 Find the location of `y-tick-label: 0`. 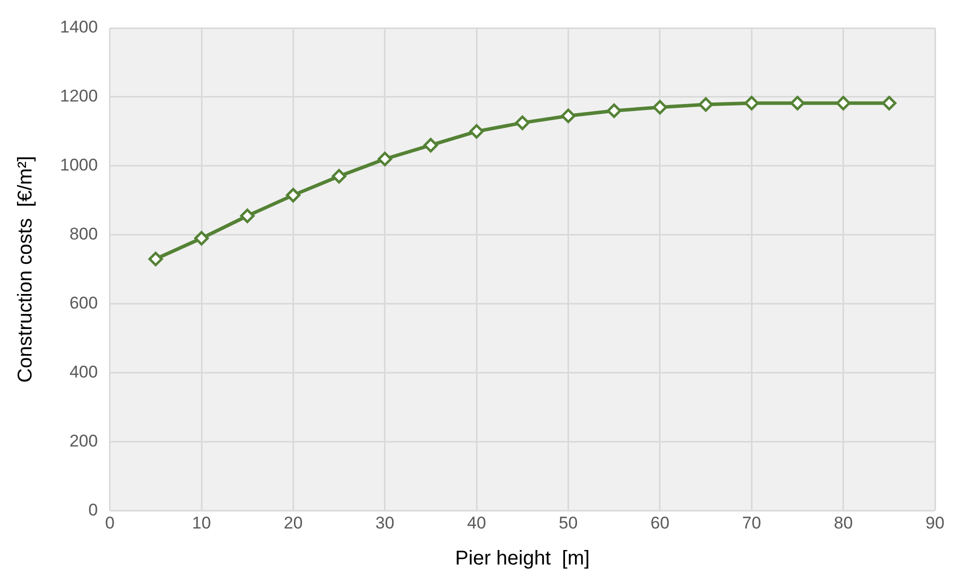

y-tick-label: 0 is located at coordinates (93, 510).